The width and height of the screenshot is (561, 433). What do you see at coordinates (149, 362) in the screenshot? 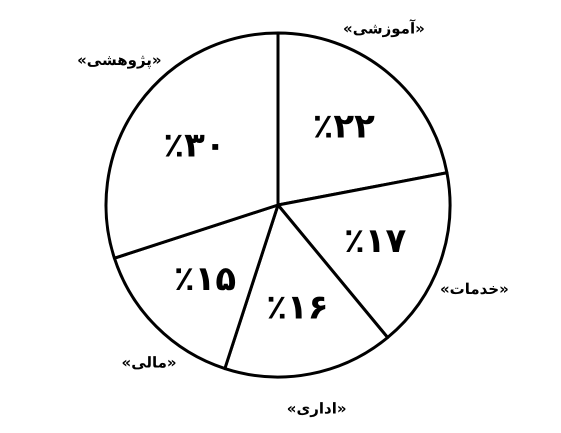
I see `slice-label: «مالی»` at bounding box center [149, 362].